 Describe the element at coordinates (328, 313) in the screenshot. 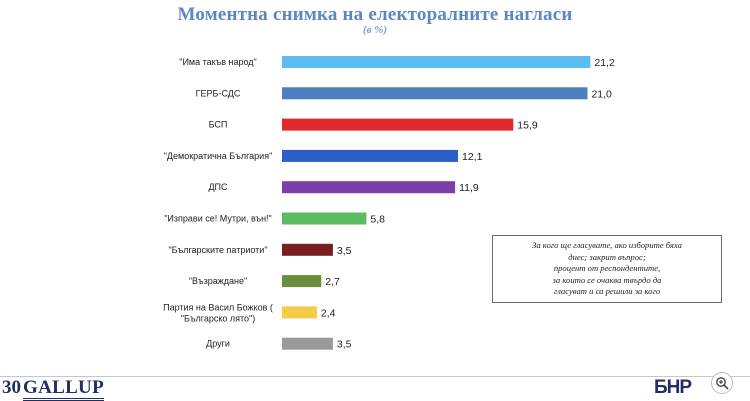

I see `value-label: 2,4` at that location.